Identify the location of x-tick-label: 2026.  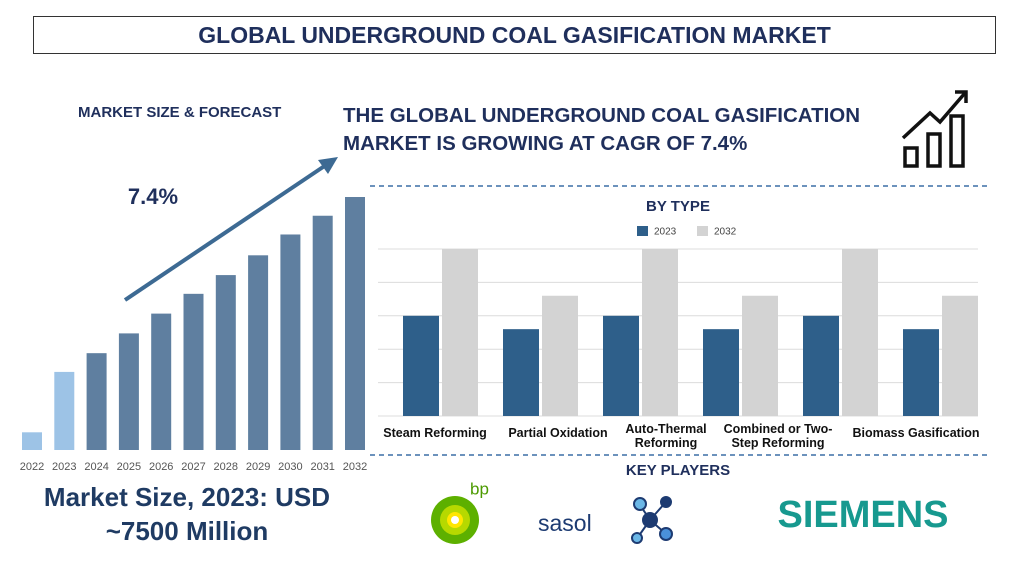
(161, 467).